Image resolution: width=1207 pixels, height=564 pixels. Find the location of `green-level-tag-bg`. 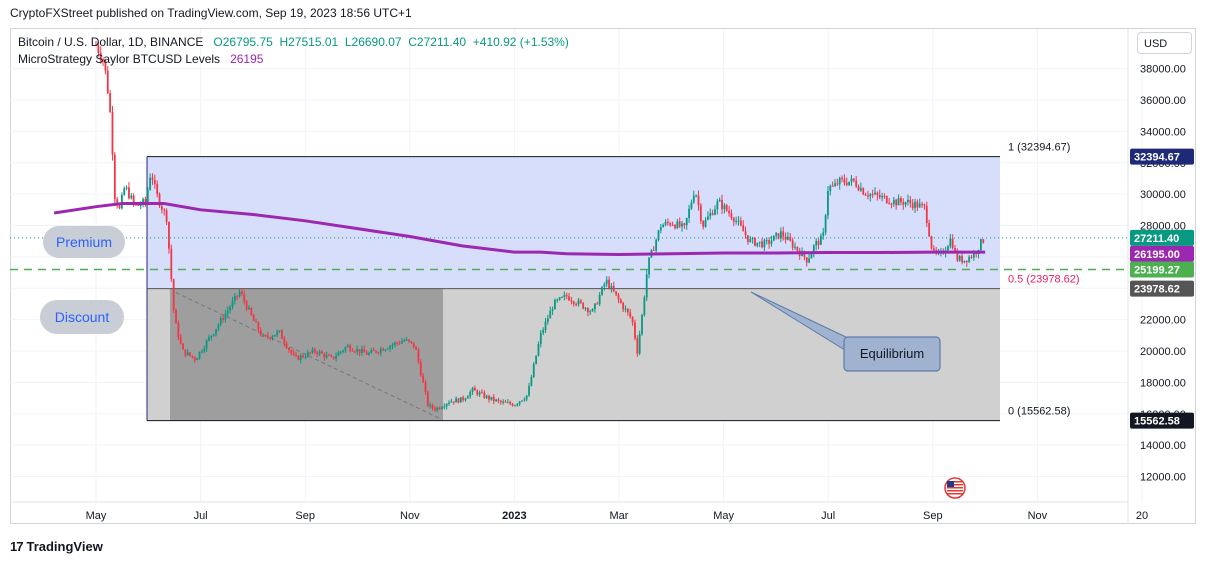

green-level-tag-bg is located at coordinates (1162, 269).